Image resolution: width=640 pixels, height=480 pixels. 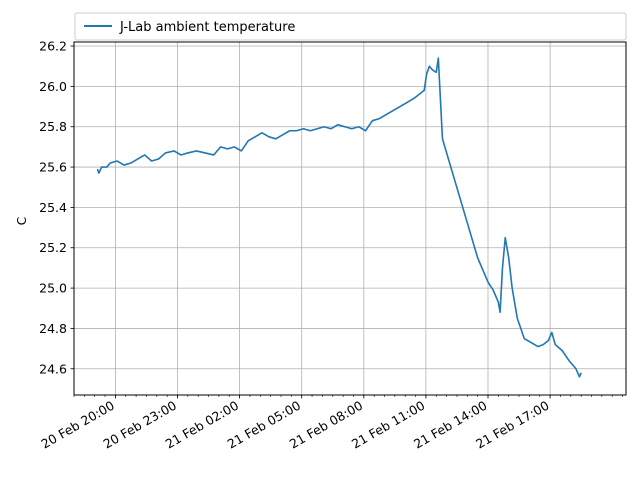 What do you see at coordinates (22, 221) in the screenshot?
I see `y-axis-label: C` at bounding box center [22, 221].